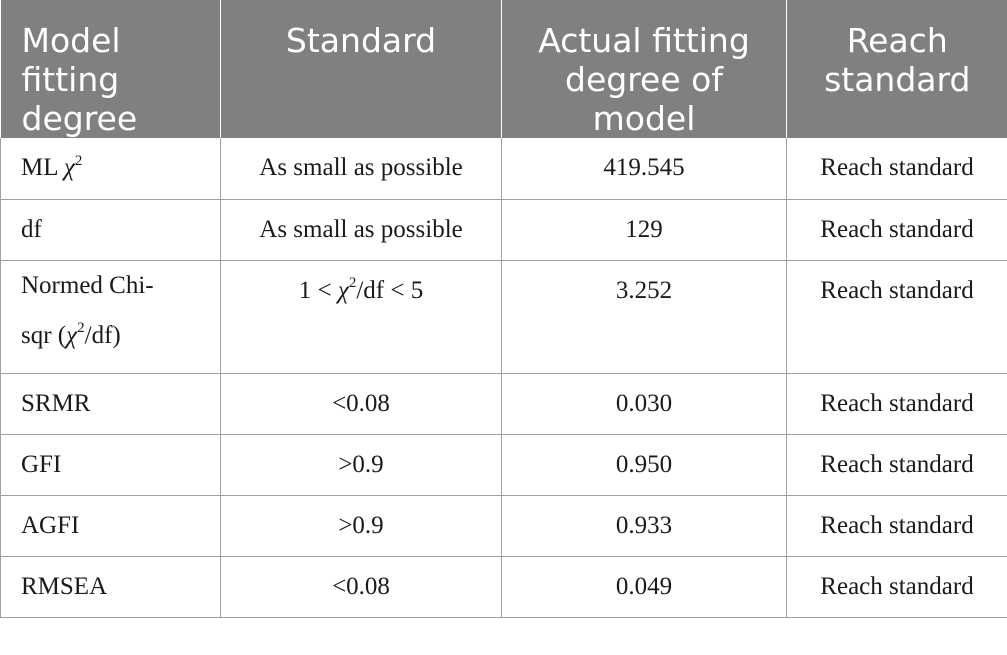 Image resolution: width=1007 pixels, height=655 pixels. I want to click on standard-prefix: 1 <, so click(318, 290).